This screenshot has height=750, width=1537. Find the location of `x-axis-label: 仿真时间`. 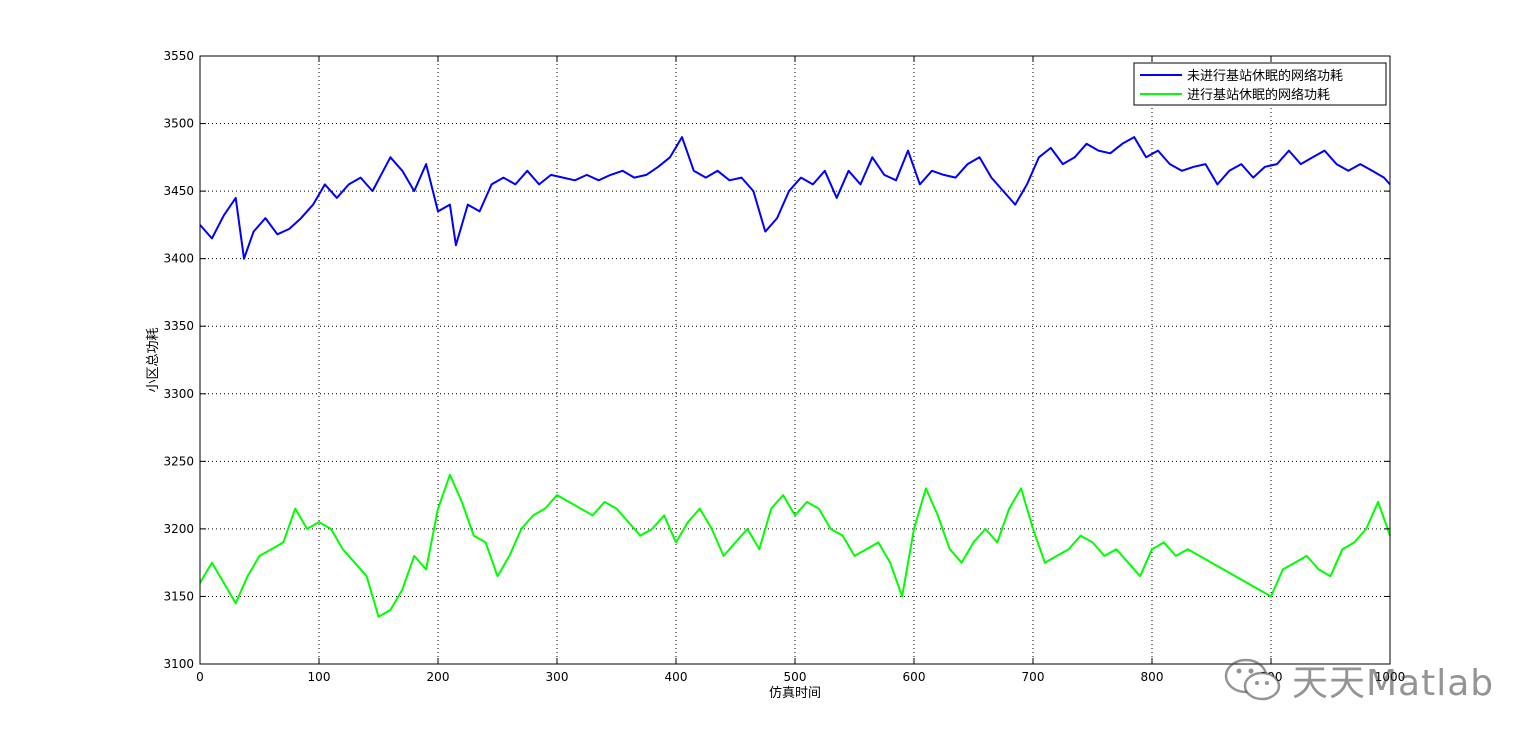

x-axis-label: 仿真时间 is located at coordinates (795, 693).